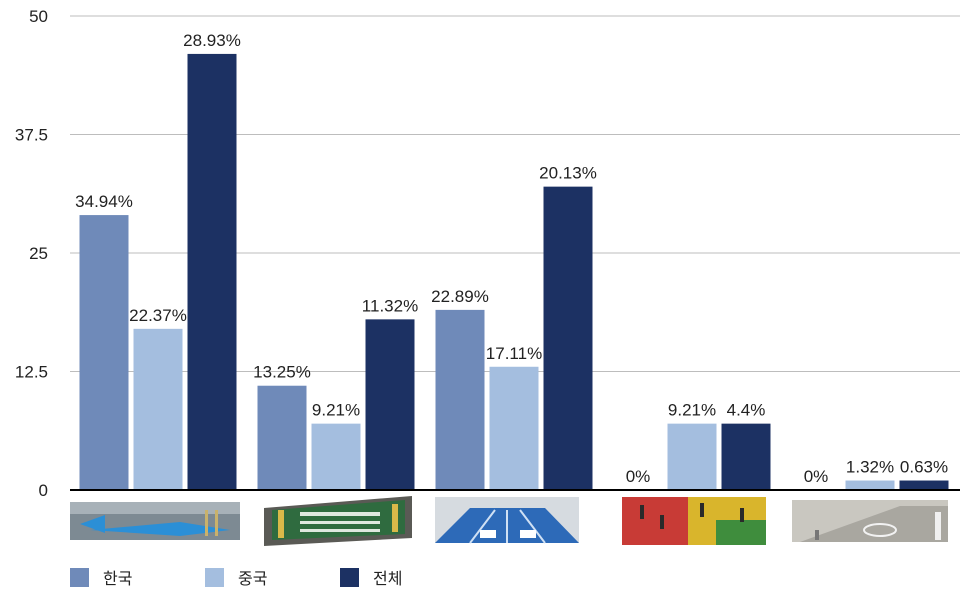 The height and width of the screenshot is (591, 966). I want to click on legend-label: 전체, so click(388, 578).